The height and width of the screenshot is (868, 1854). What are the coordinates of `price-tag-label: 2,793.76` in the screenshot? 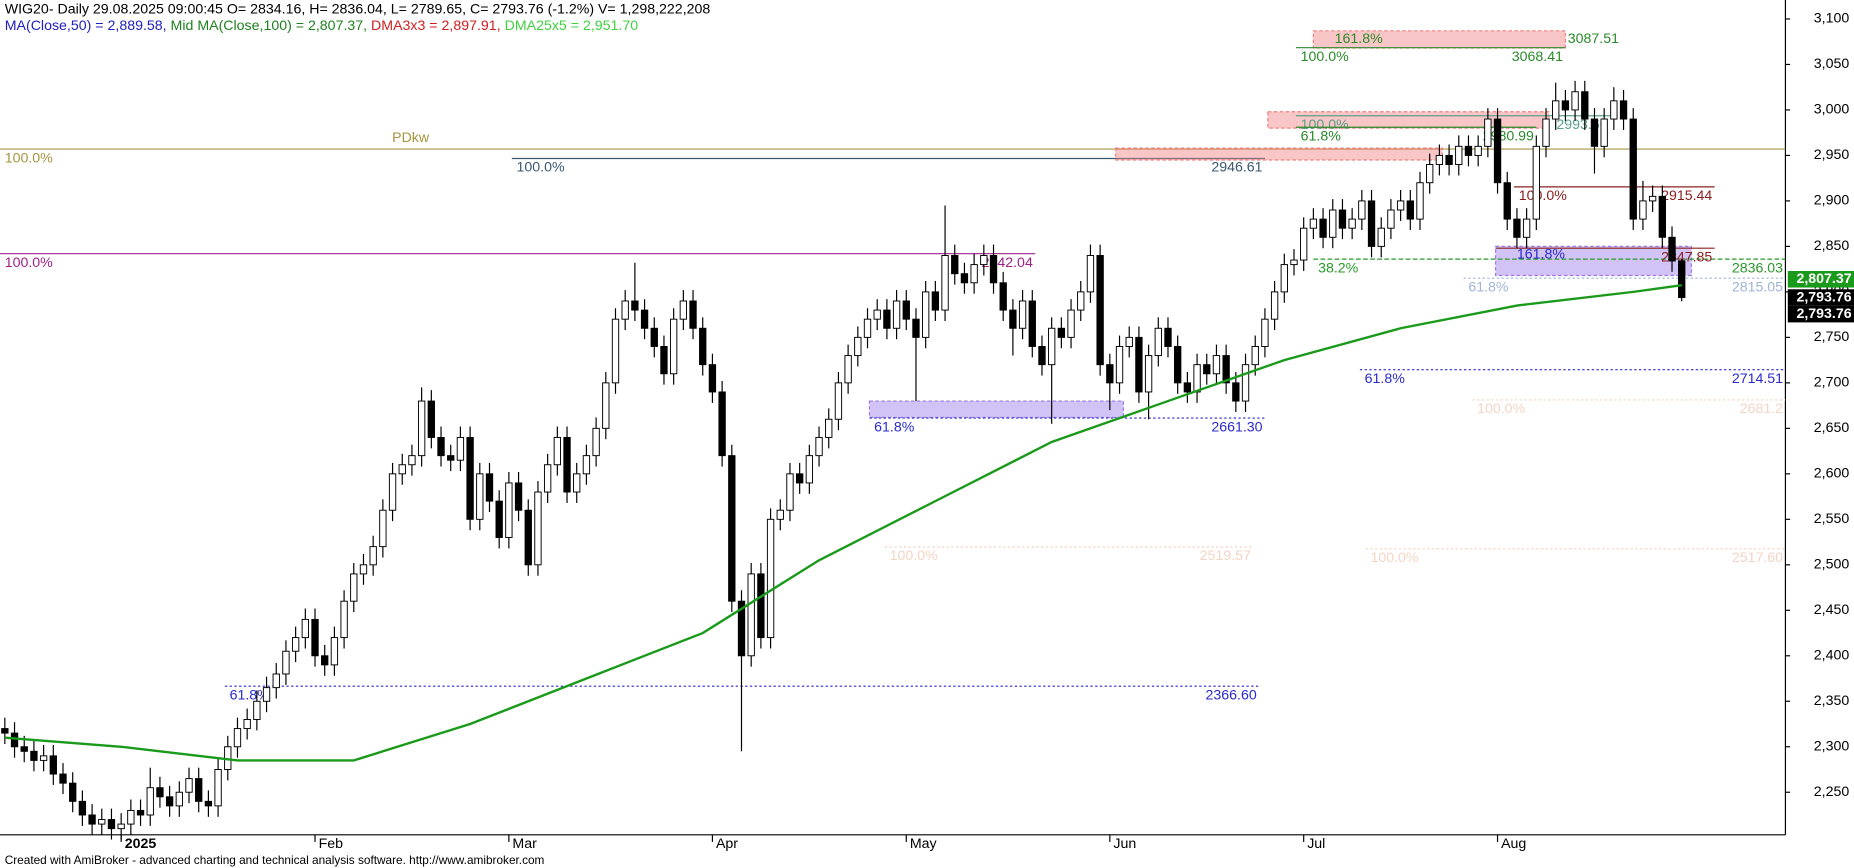 It's located at (1823, 297).